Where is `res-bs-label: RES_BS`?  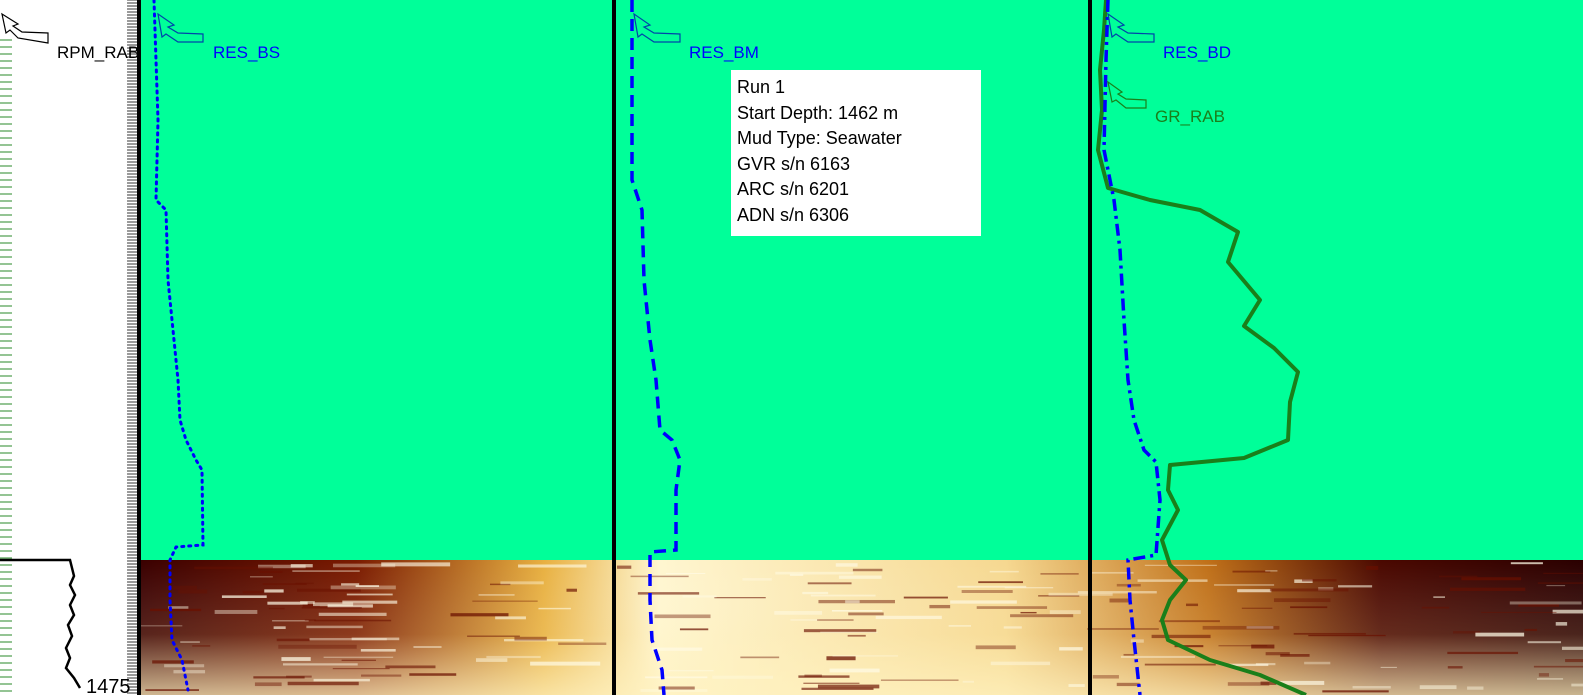 res-bs-label: RES_BS is located at coordinates (246, 52).